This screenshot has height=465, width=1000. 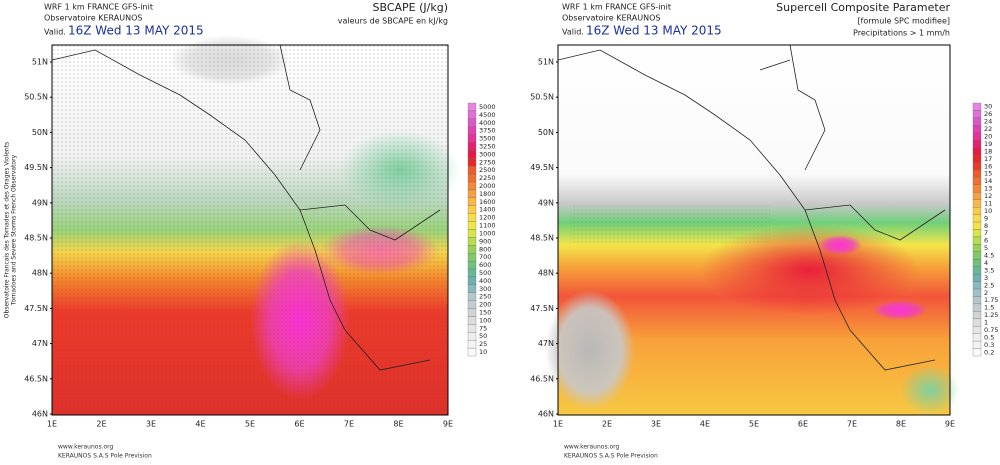 I want to click on scale-label: 5000, so click(x=487, y=107).